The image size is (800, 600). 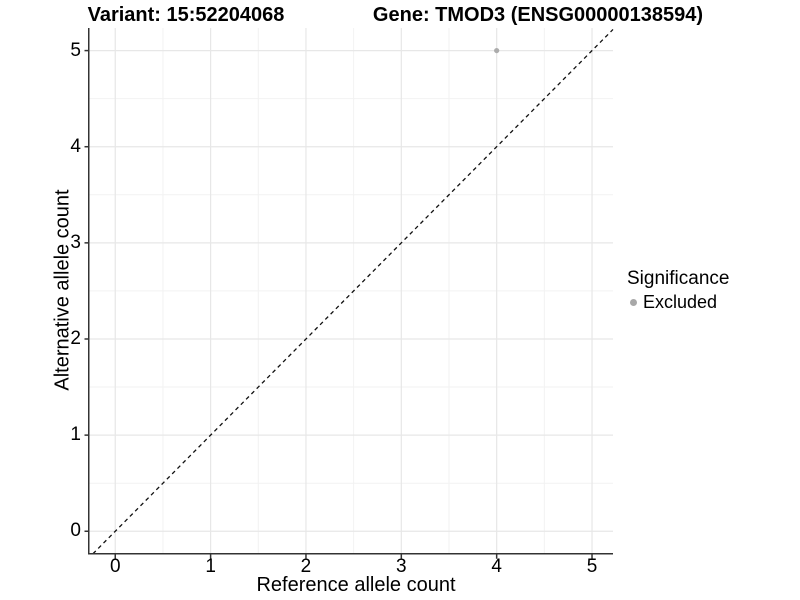 What do you see at coordinates (75, 531) in the screenshot?
I see `y-tick-label: 0` at bounding box center [75, 531].